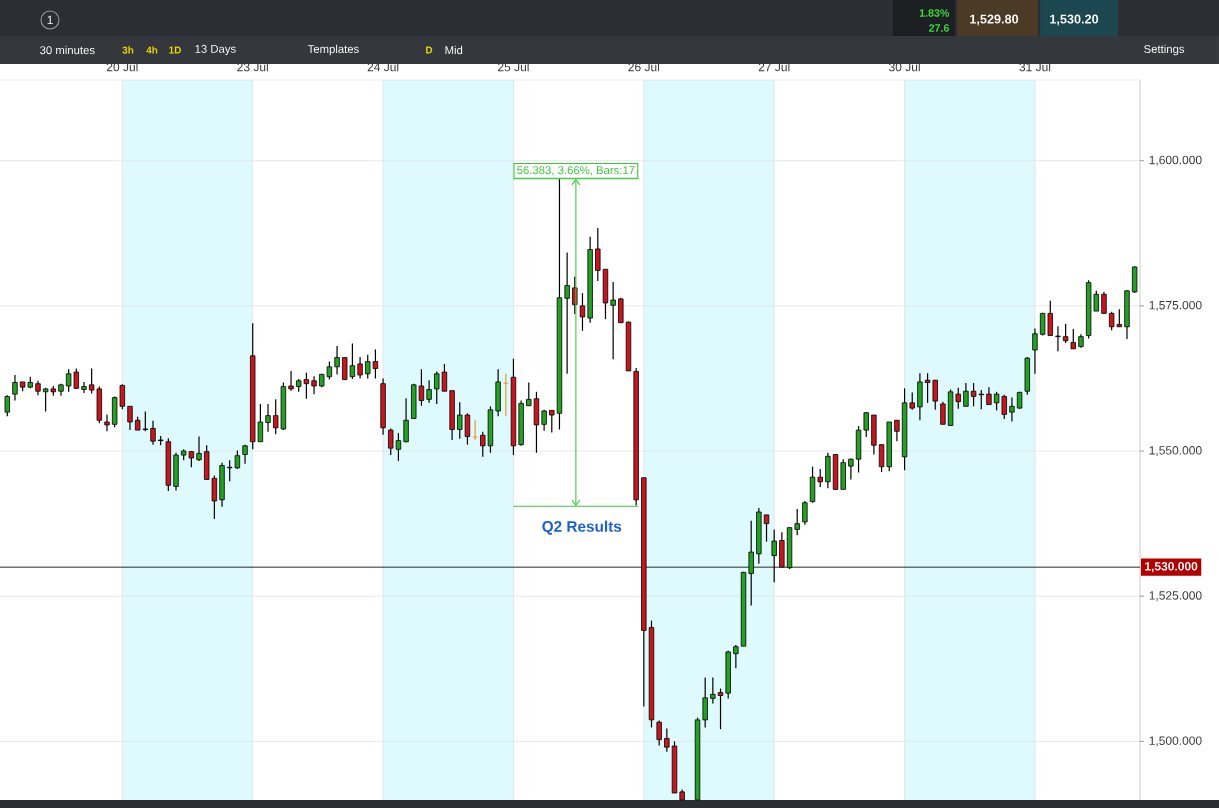 This screenshot has width=1219, height=808. What do you see at coordinates (1175, 741) in the screenshot?
I see `y-tick-label: 1,500.000` at bounding box center [1175, 741].